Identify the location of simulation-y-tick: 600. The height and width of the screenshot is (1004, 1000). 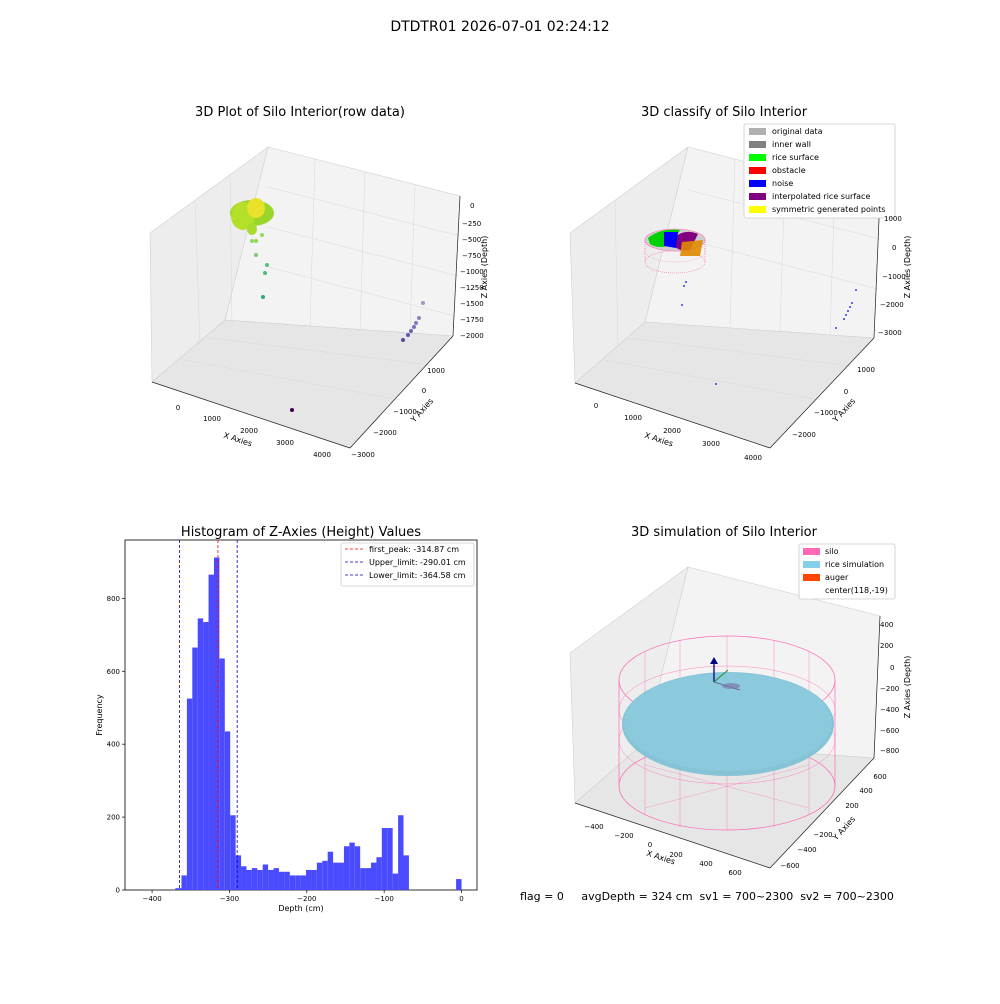
(879, 777).